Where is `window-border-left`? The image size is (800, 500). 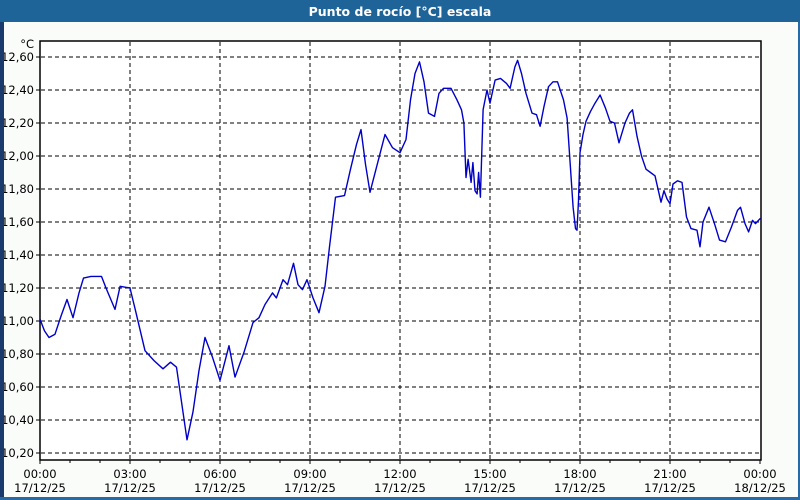 window-border-left is located at coordinates (2, 261).